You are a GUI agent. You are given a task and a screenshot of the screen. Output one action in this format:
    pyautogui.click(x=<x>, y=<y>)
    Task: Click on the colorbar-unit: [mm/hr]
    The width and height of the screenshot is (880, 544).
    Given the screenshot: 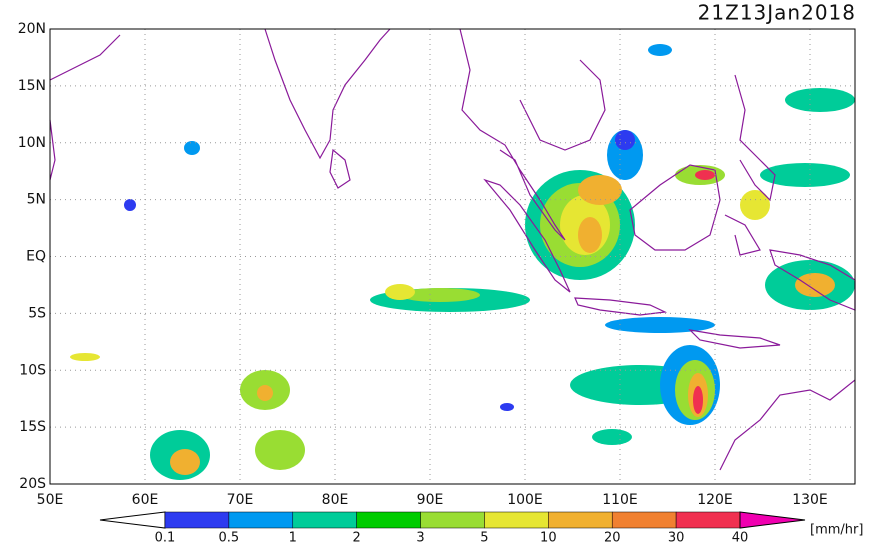 What is the action you would take?
    pyautogui.click(x=836, y=530)
    